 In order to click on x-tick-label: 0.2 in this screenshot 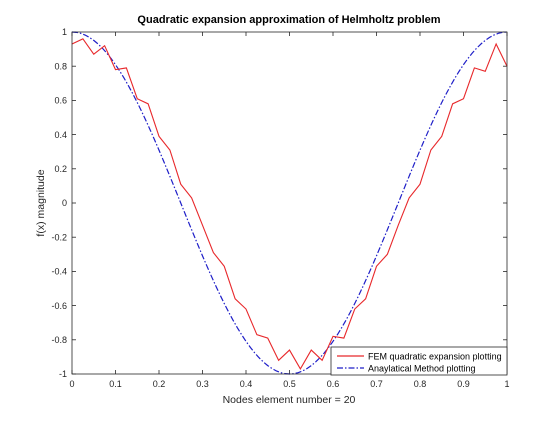, I will do `click(159, 384)`.